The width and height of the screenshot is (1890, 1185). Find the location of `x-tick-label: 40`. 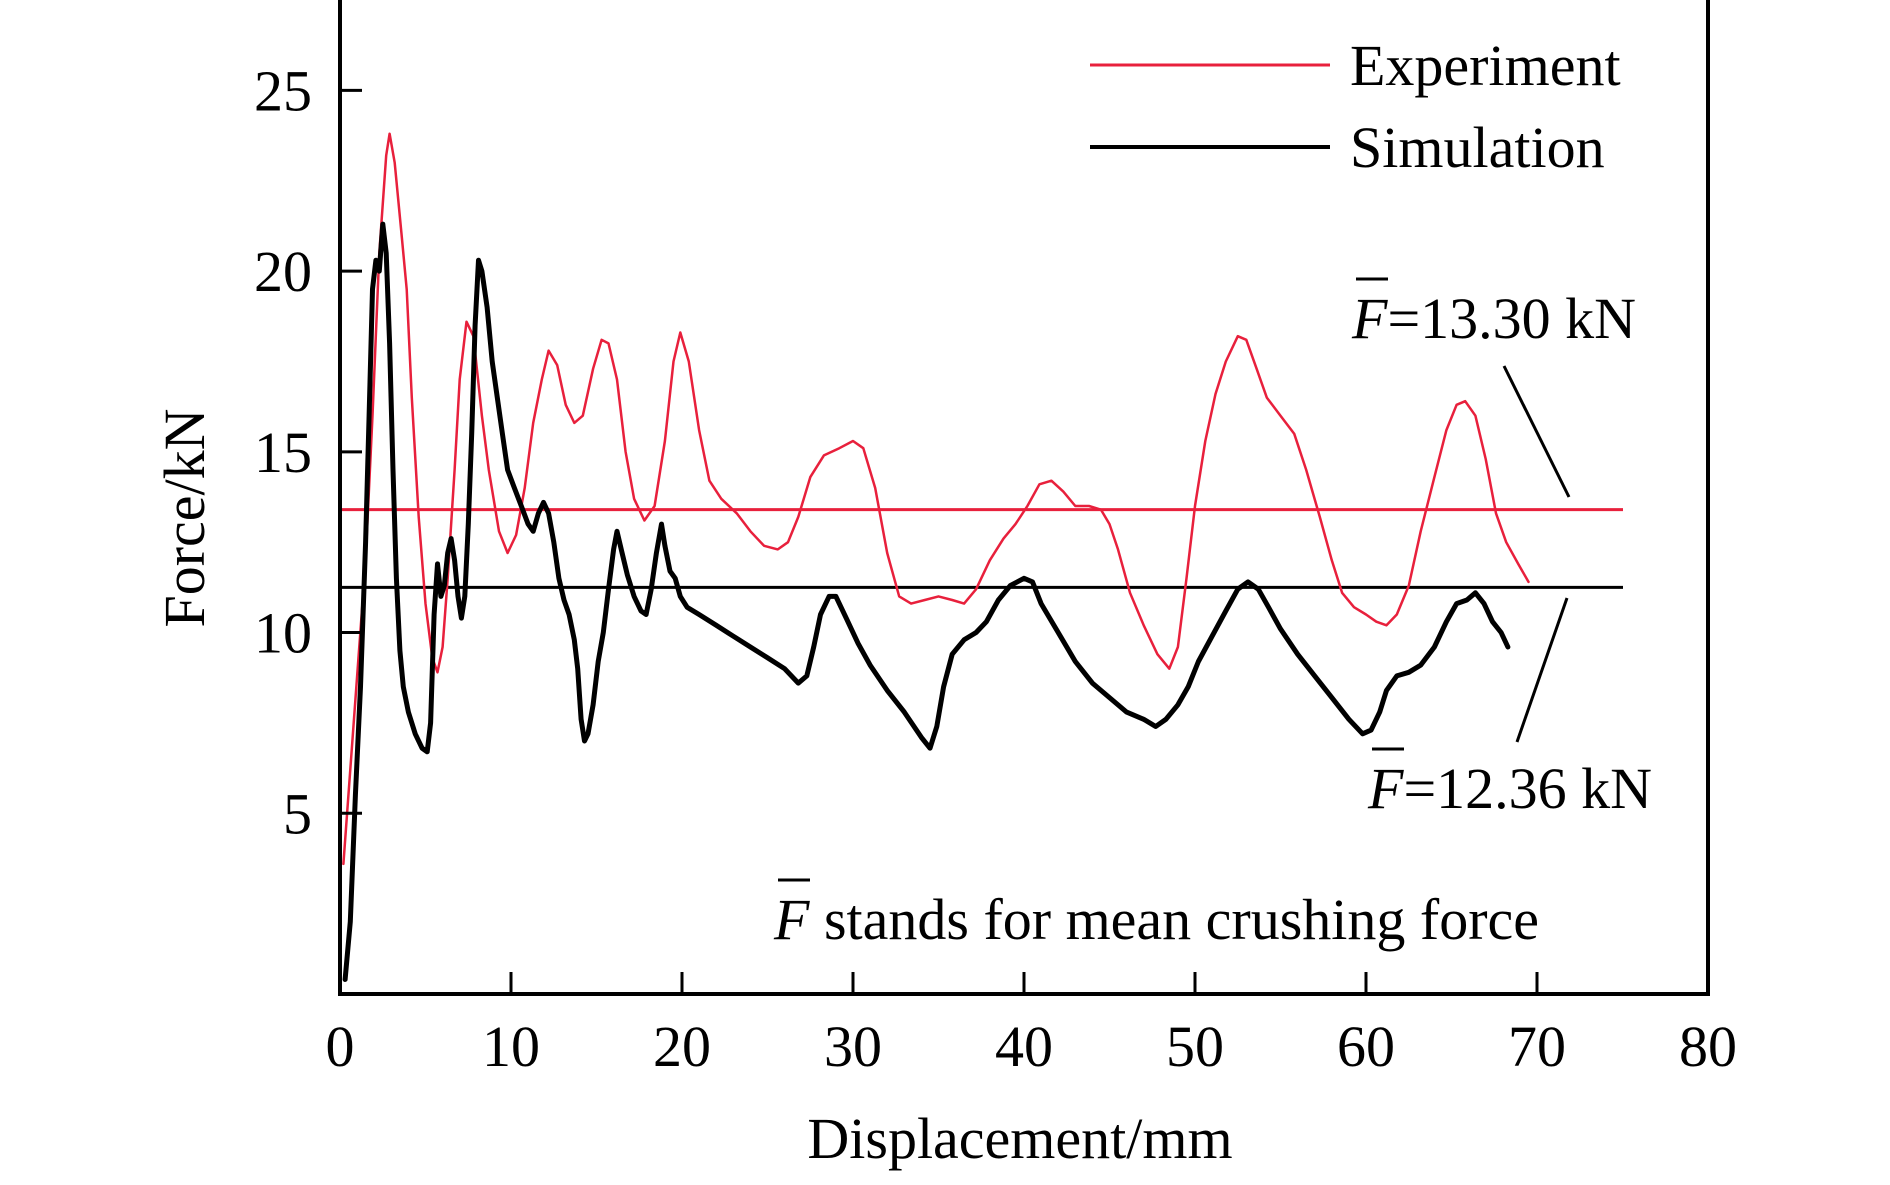

x-tick-label: 40 is located at coordinates (1024, 1046).